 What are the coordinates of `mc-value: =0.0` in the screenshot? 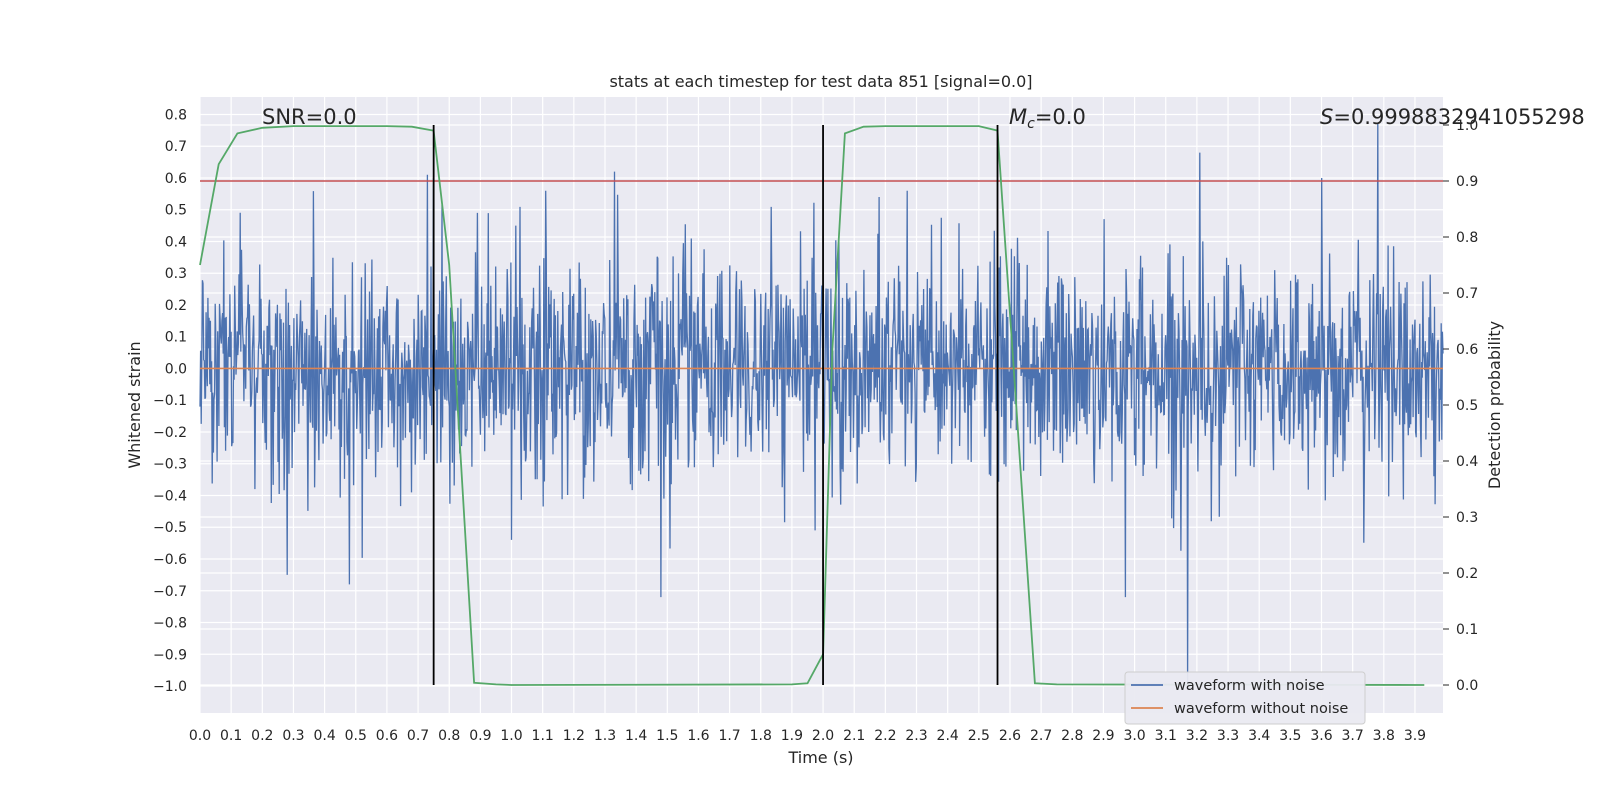 It's located at (1060, 117).